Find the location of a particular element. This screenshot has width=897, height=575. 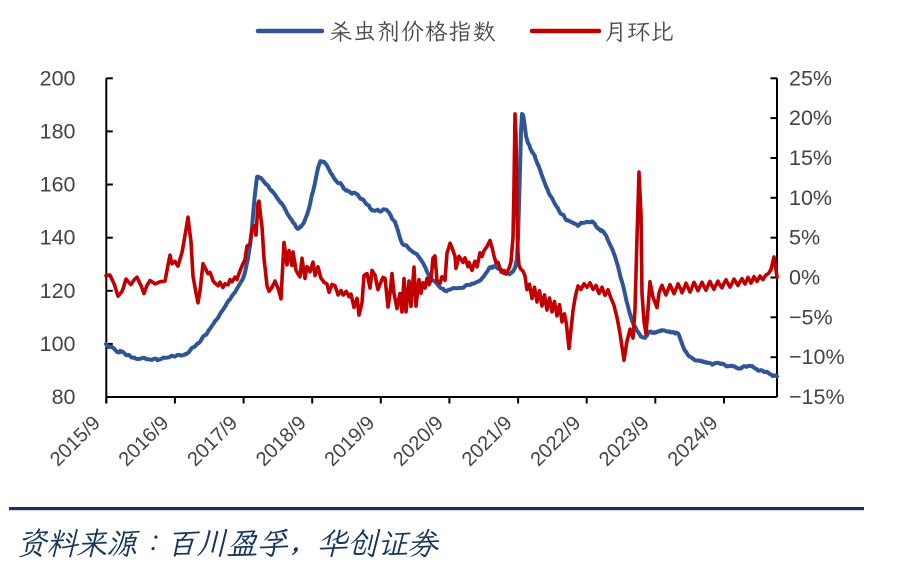

svg-text: 180 is located at coordinates (58, 131).